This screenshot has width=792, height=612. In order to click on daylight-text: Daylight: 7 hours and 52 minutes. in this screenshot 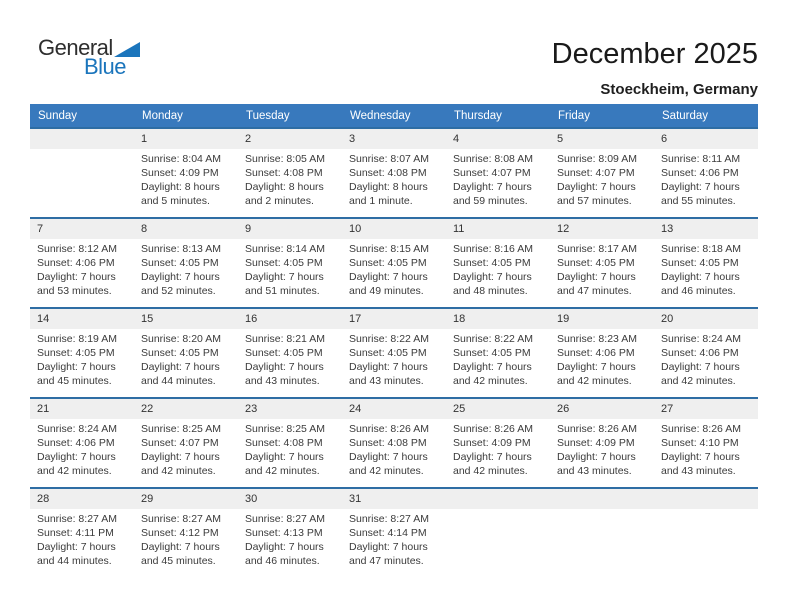, I will do `click(180, 284)`.